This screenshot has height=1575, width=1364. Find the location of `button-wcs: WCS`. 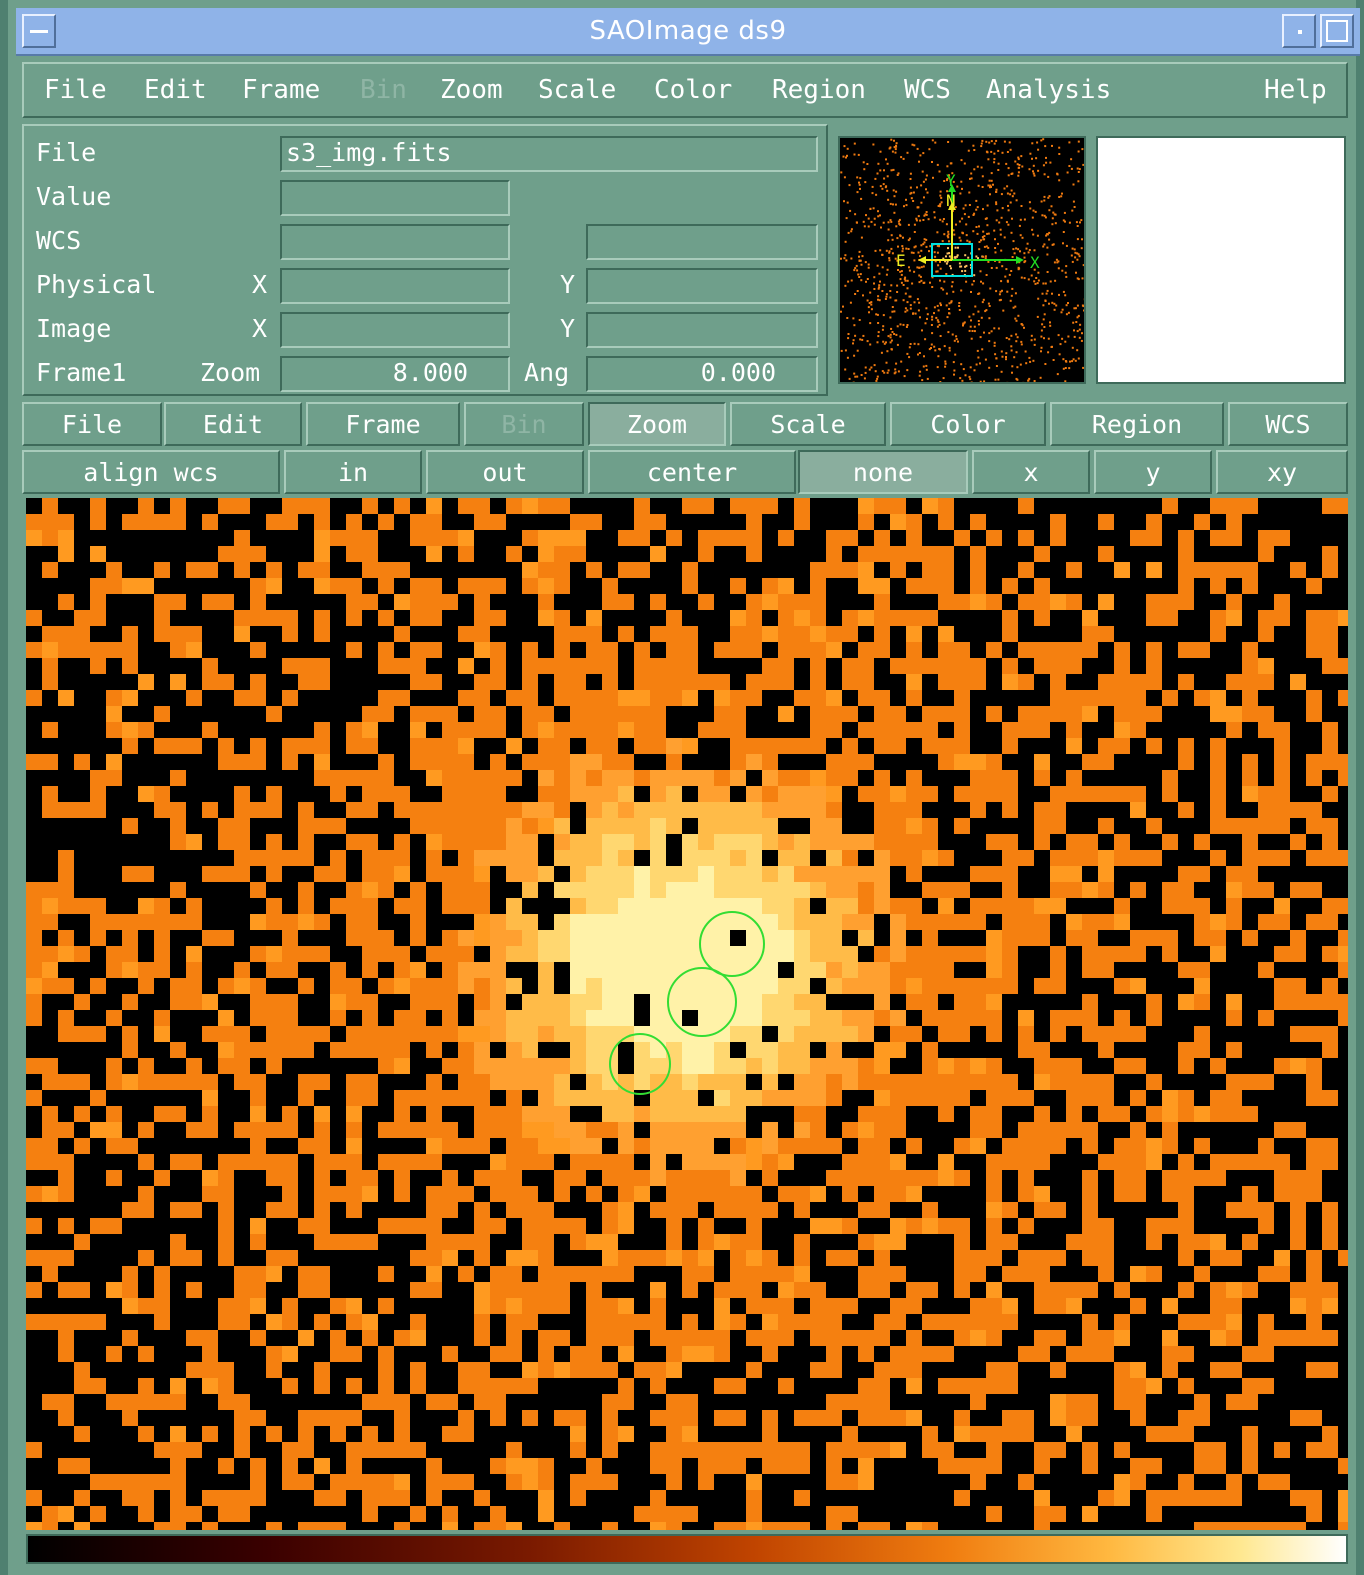

button-wcs: WCS is located at coordinates (1288, 424).